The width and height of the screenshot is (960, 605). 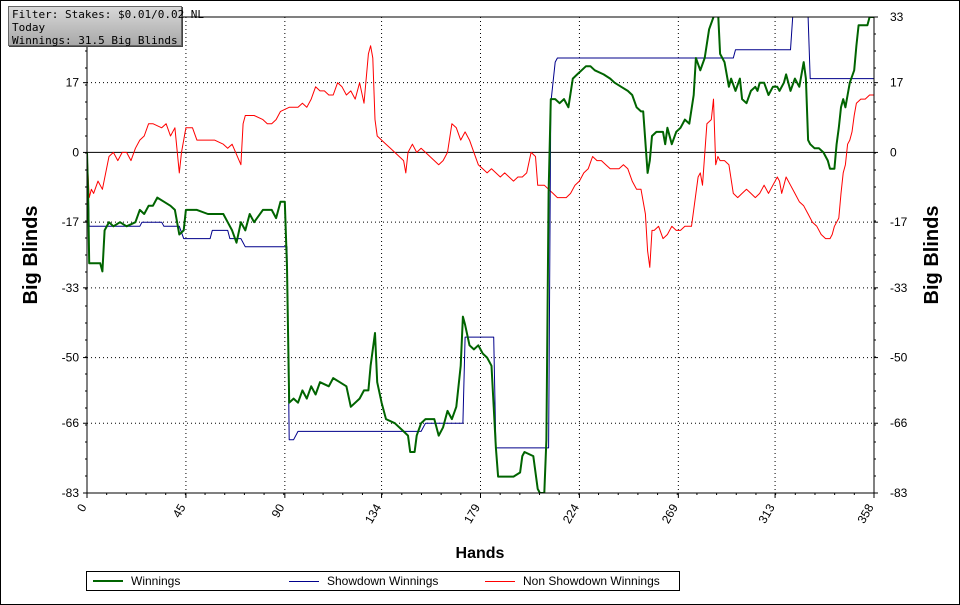 I want to click on legend-item-winnings: Winnings, so click(x=136, y=581).